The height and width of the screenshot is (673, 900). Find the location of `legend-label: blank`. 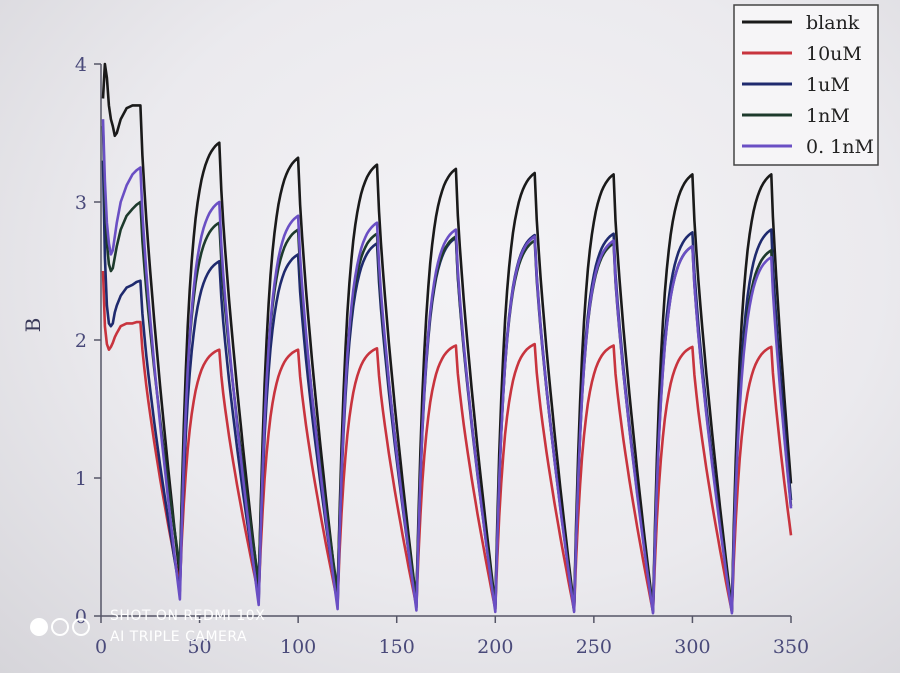

legend-label: blank is located at coordinates (833, 23).